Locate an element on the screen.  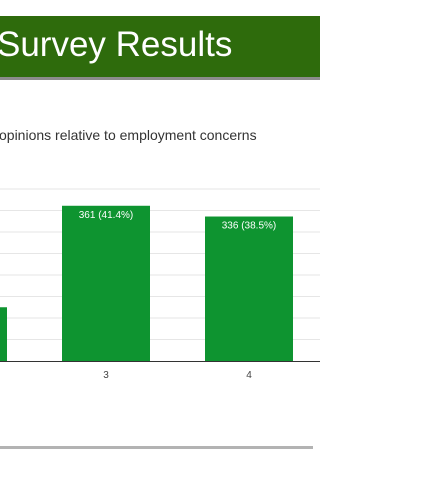
x-tick-label: 3 is located at coordinates (106, 375).